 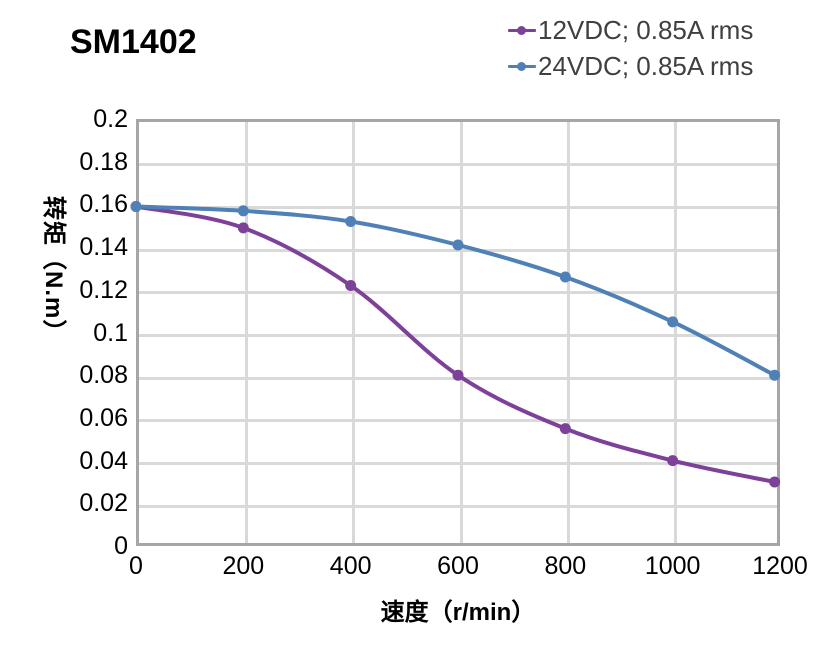 What do you see at coordinates (565, 566) in the screenshot?
I see `x-tick-label: 800` at bounding box center [565, 566].